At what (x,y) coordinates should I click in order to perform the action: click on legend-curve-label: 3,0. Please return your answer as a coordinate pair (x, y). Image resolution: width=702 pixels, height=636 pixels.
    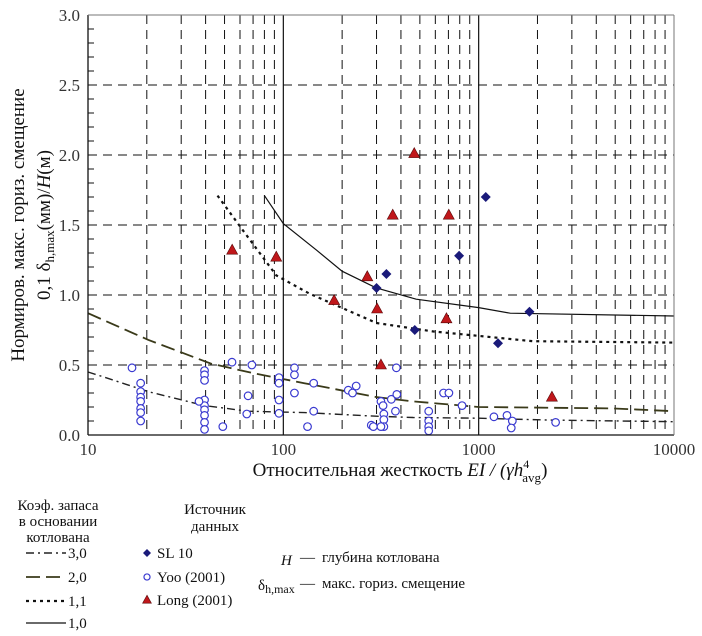
    Looking at the image, I should click on (77, 554).